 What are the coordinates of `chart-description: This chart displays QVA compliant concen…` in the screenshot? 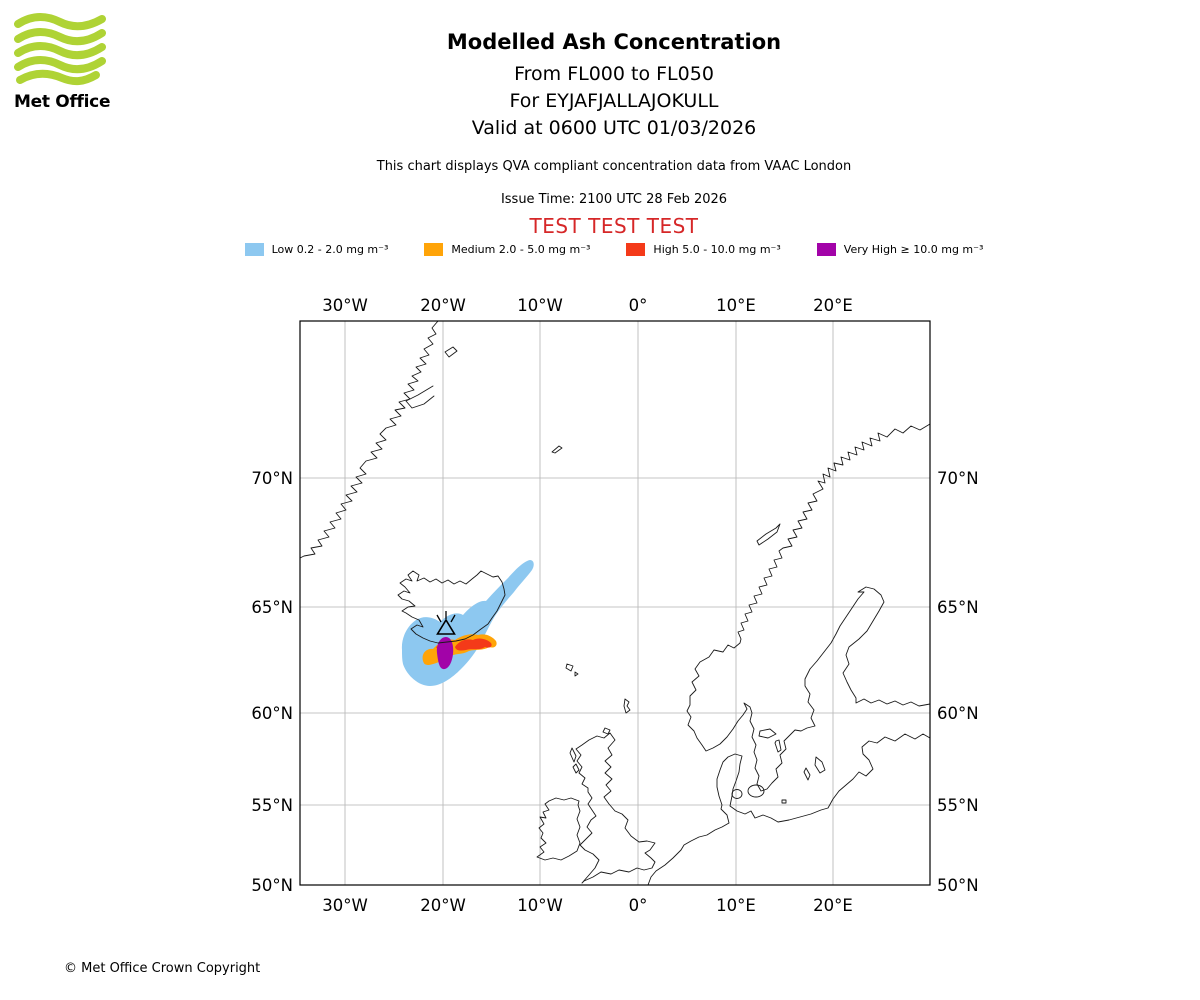 It's located at (614, 166).